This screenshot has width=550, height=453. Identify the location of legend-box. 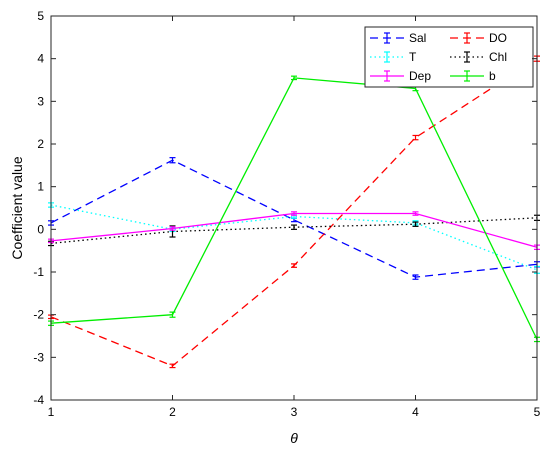
(449, 57).